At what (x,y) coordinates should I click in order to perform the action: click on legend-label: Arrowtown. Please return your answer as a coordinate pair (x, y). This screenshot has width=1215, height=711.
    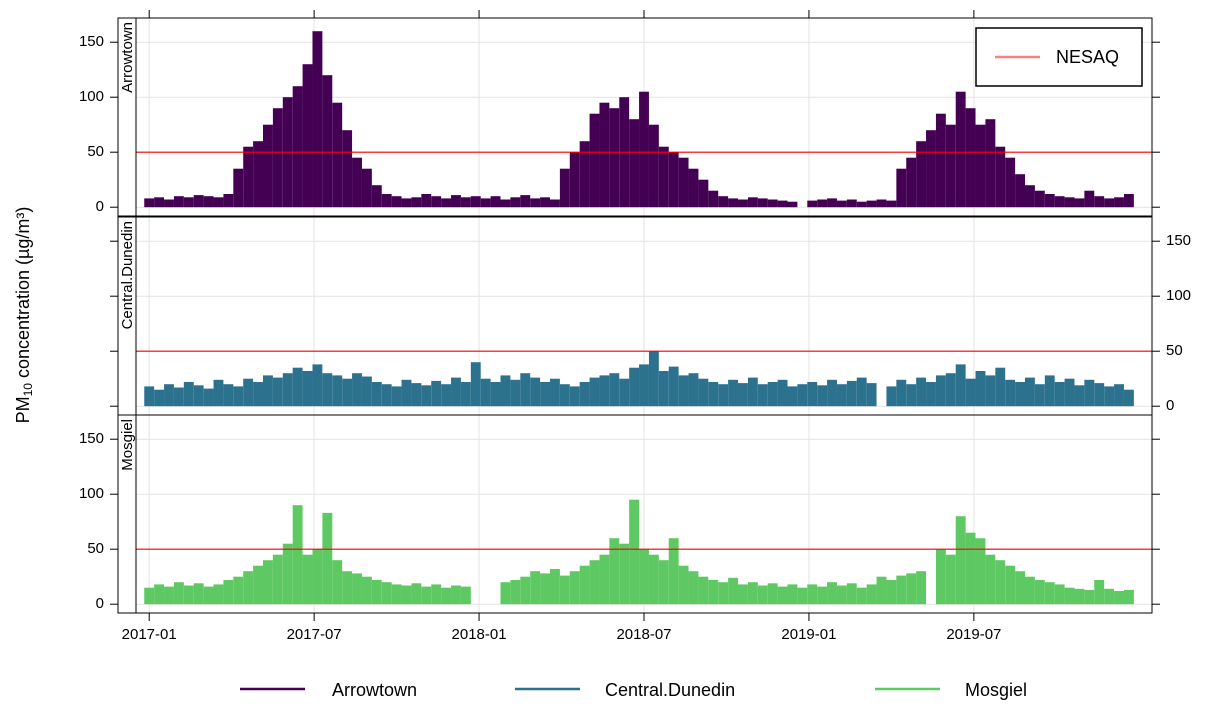
    Looking at the image, I should click on (374, 690).